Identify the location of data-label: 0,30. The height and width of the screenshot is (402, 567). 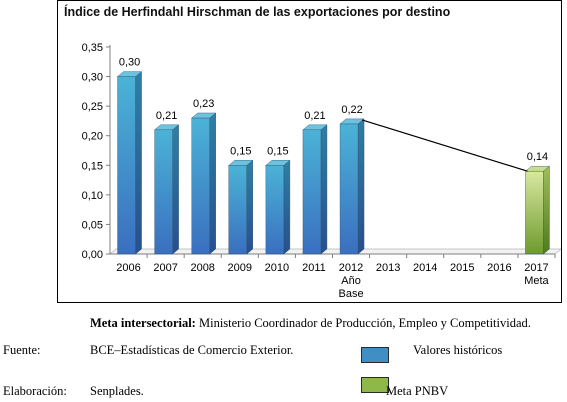
(129, 63).